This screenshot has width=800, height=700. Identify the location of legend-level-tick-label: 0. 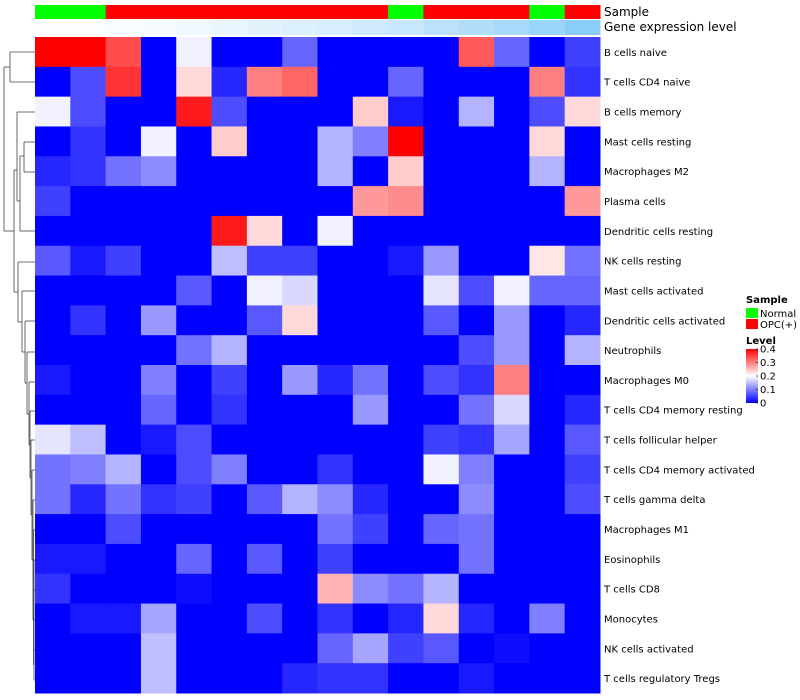
(763, 404).